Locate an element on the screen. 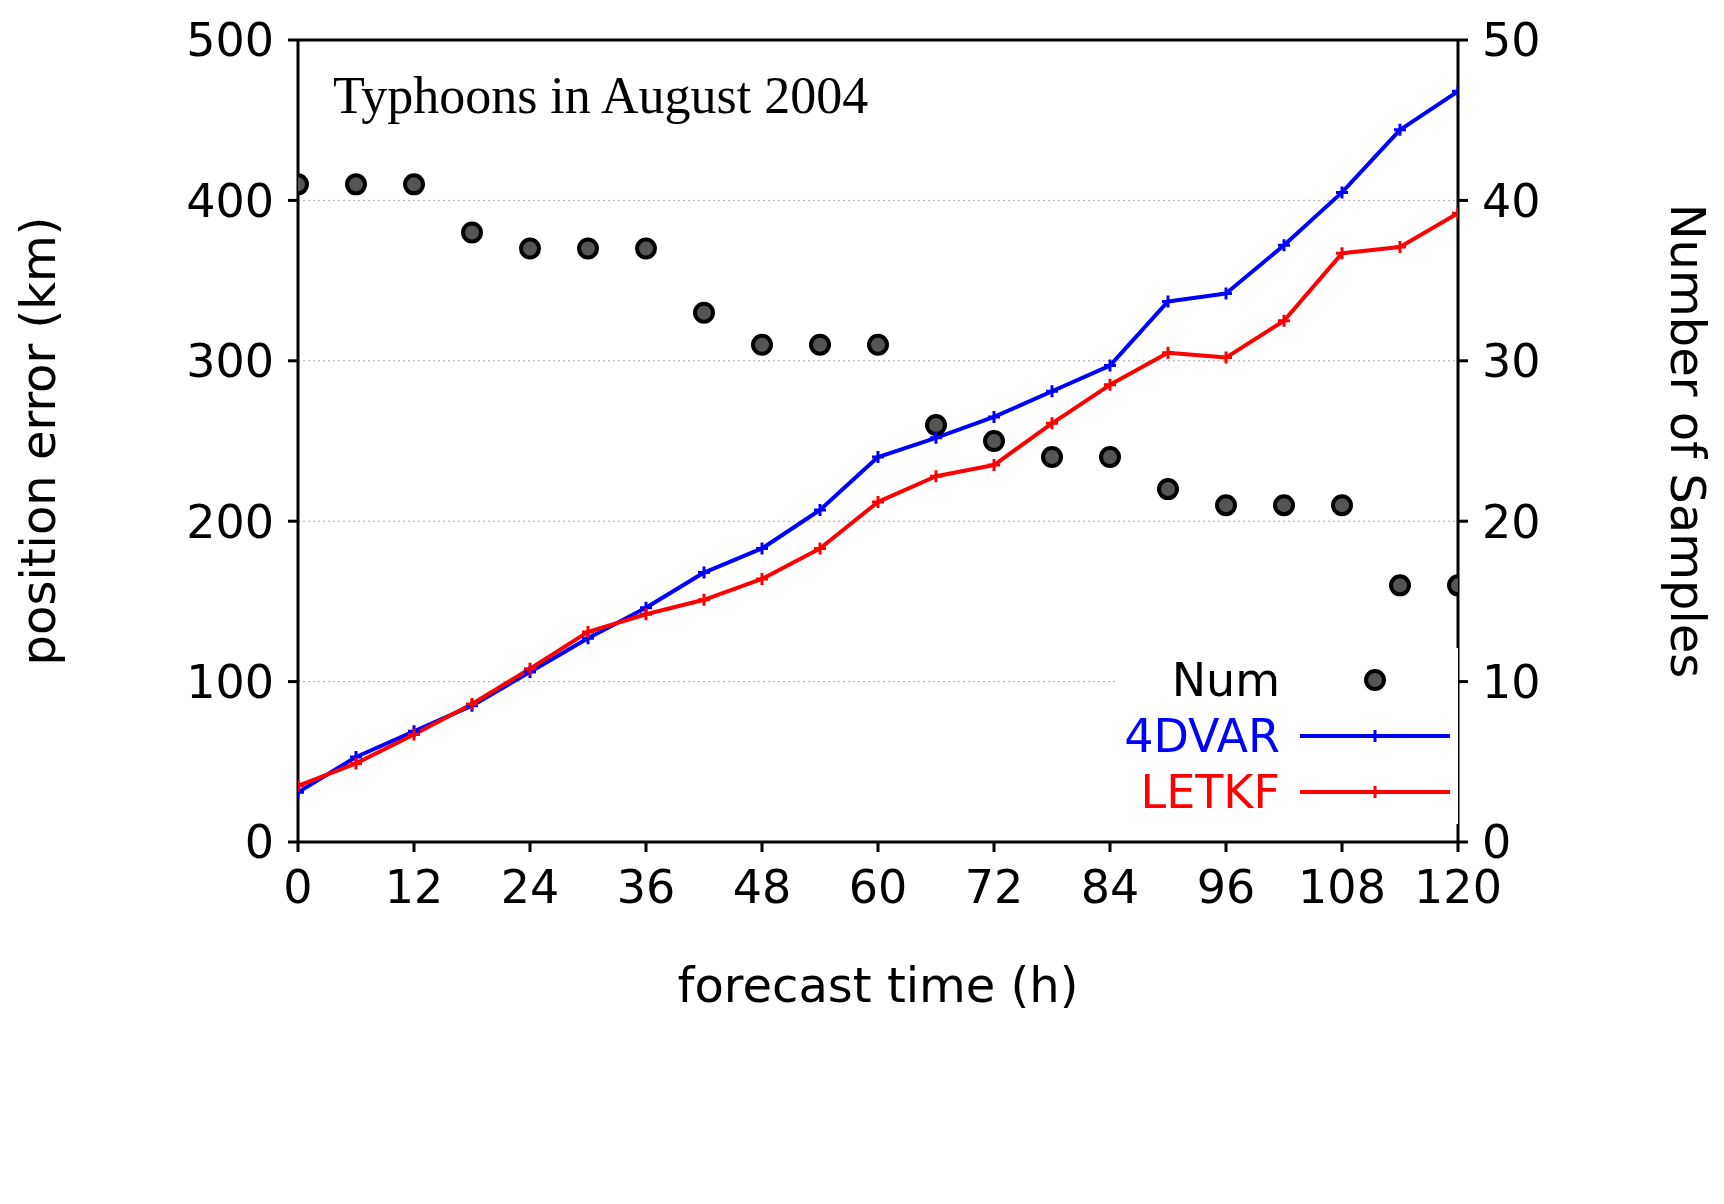 Image resolution: width=1724 pixels, height=1204 pixels. x-tick-label: 120 is located at coordinates (1458, 886).